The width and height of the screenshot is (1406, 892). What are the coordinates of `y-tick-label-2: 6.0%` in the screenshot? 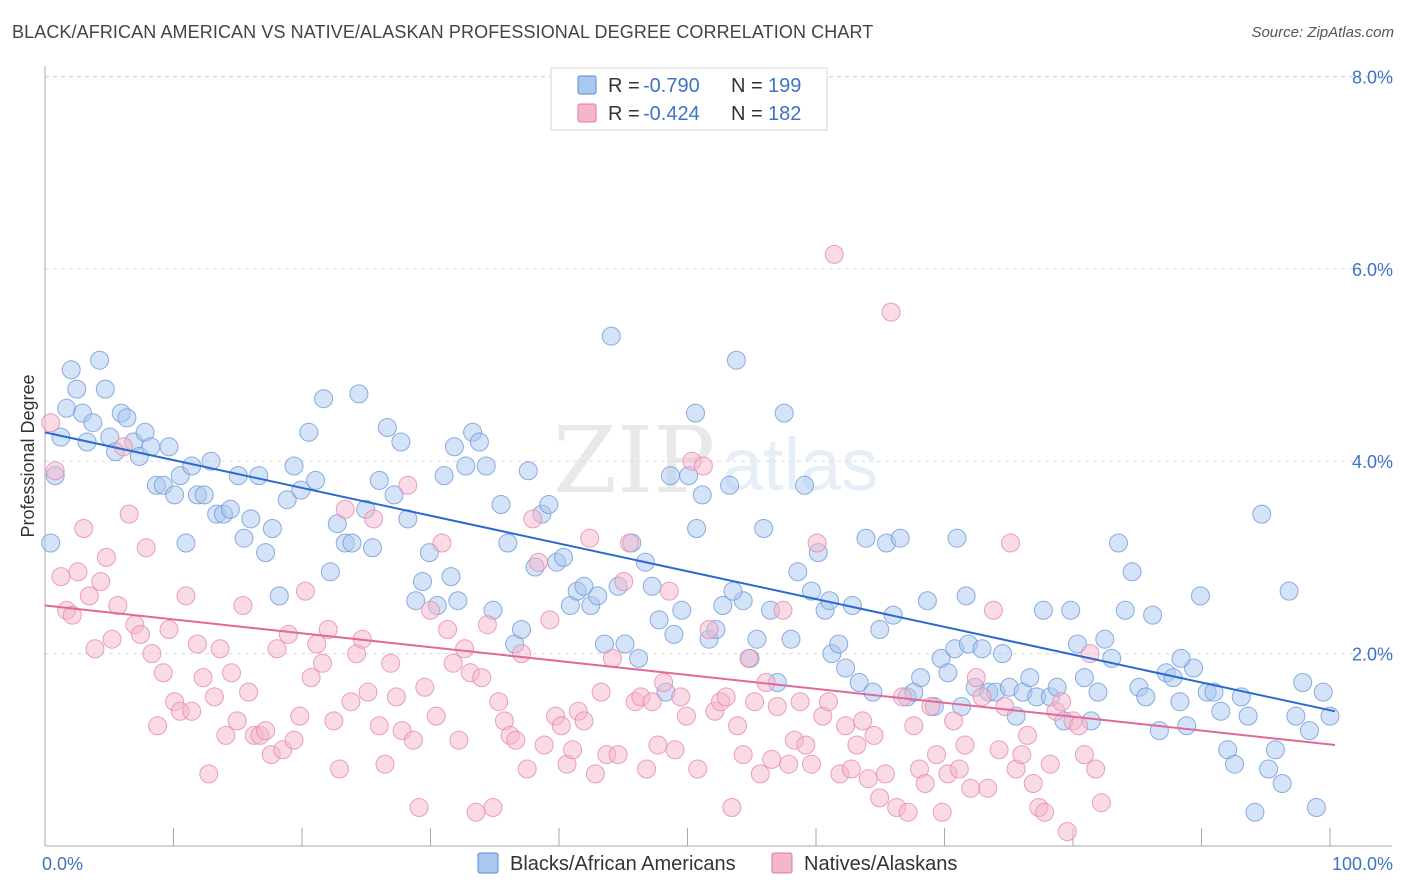 It's located at (1372, 270).